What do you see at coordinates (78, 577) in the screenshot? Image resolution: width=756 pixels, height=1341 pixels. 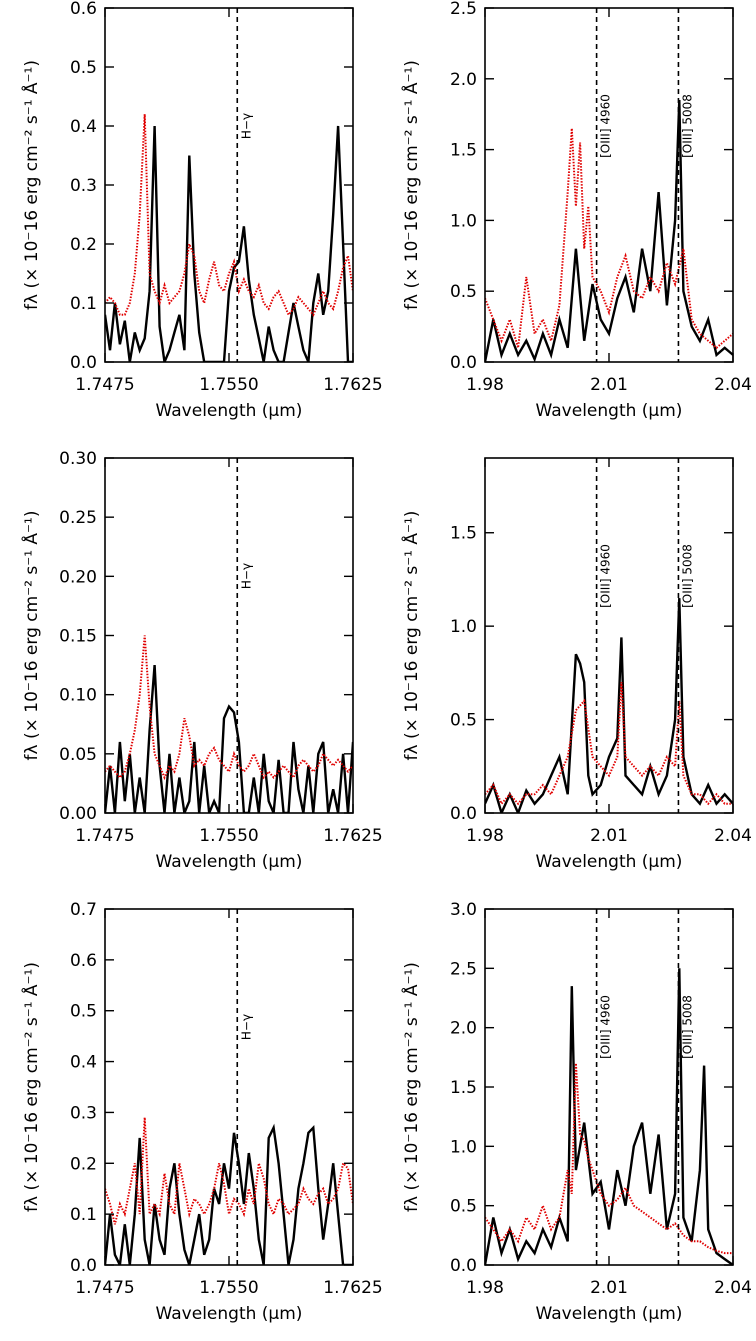 I see `y-tick-label: 0.20` at bounding box center [78, 577].